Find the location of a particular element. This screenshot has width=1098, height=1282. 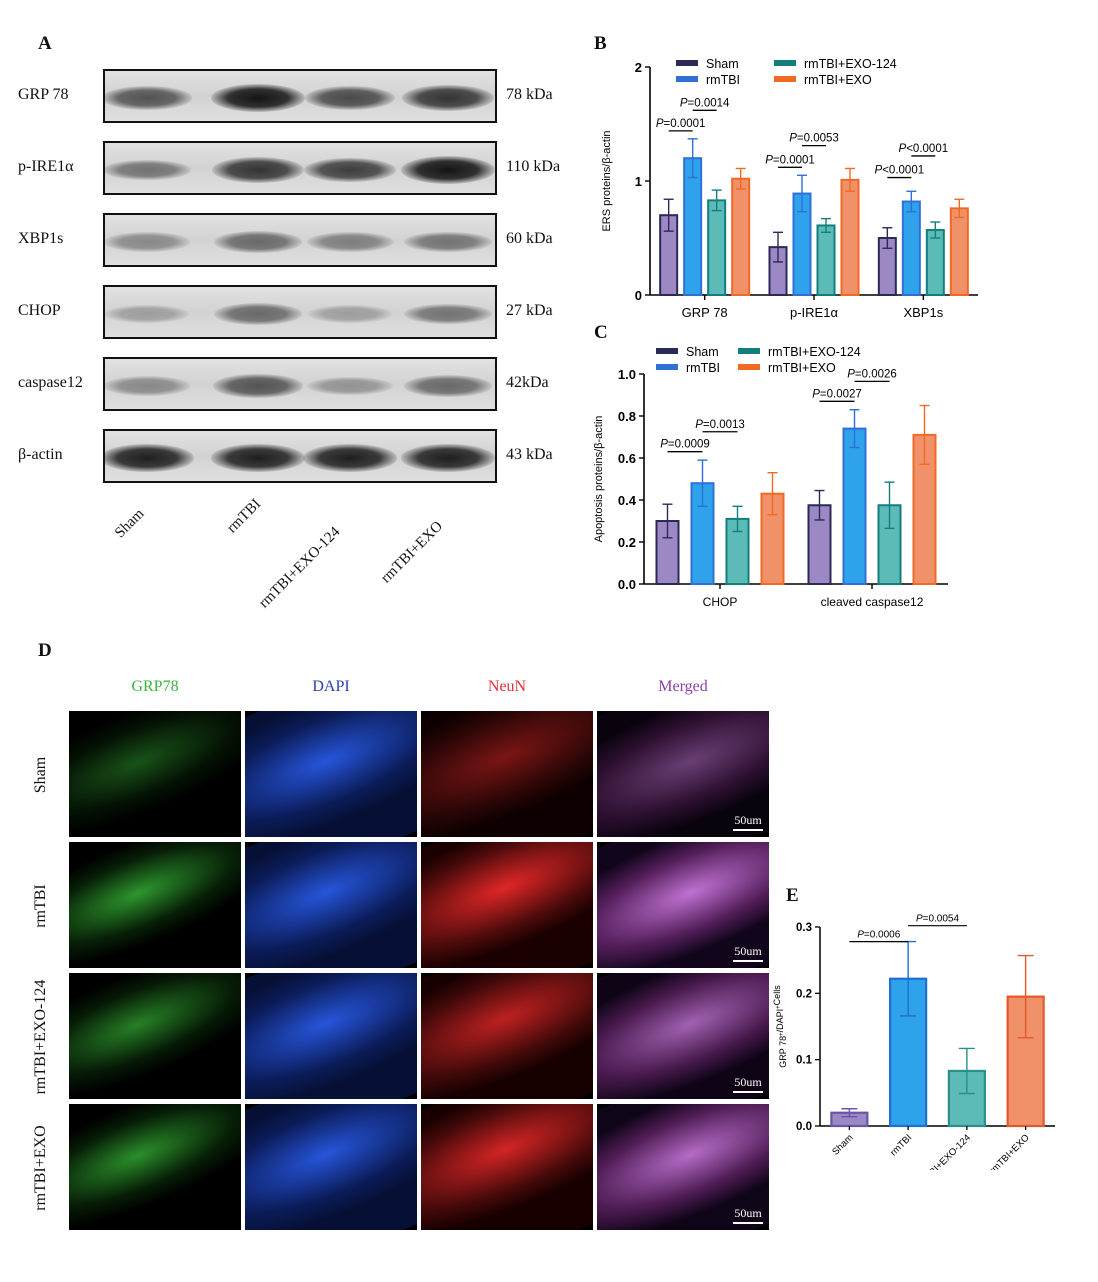

legend-label: Sham is located at coordinates (702, 352).